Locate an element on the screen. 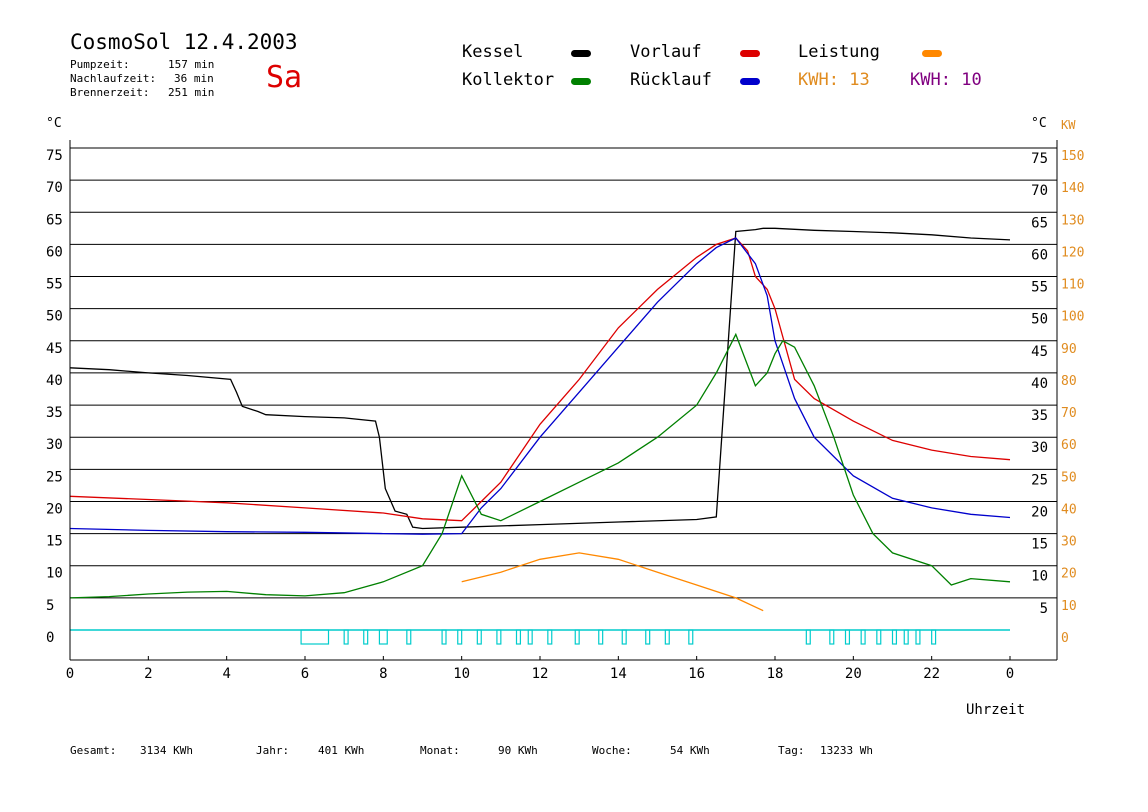 The width and height of the screenshot is (1148, 812). y-tick-left-15: 15 is located at coordinates (54, 542).